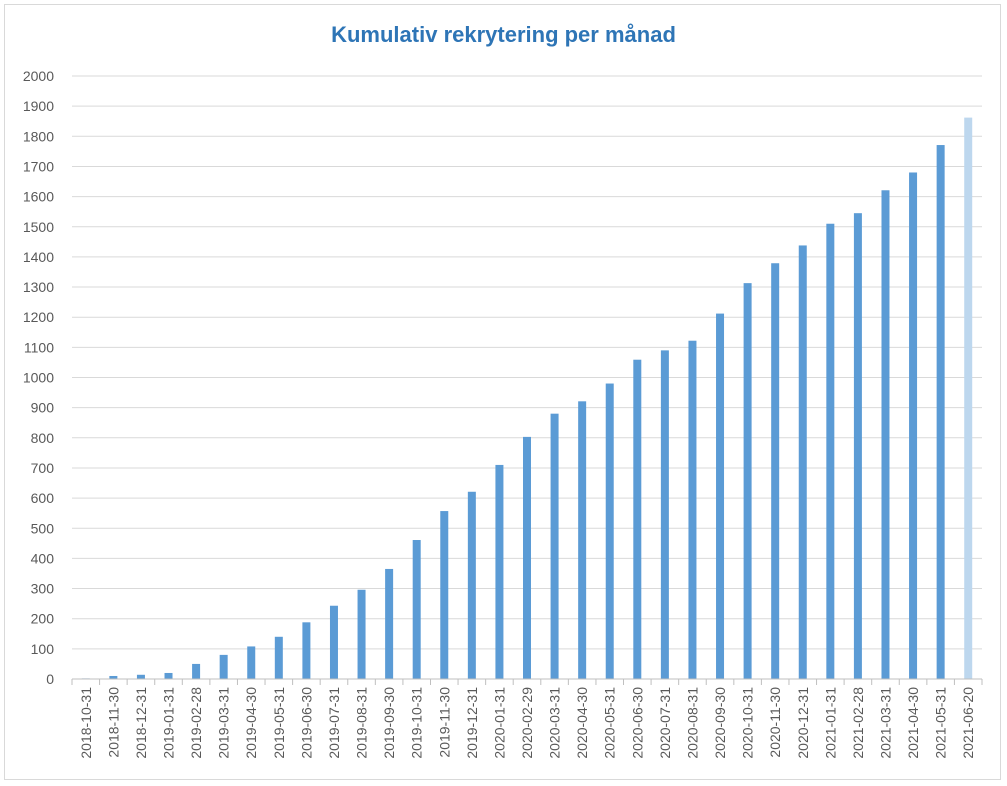  Describe the element at coordinates (43, 589) in the screenshot. I see `y-tick-label: 300` at that location.